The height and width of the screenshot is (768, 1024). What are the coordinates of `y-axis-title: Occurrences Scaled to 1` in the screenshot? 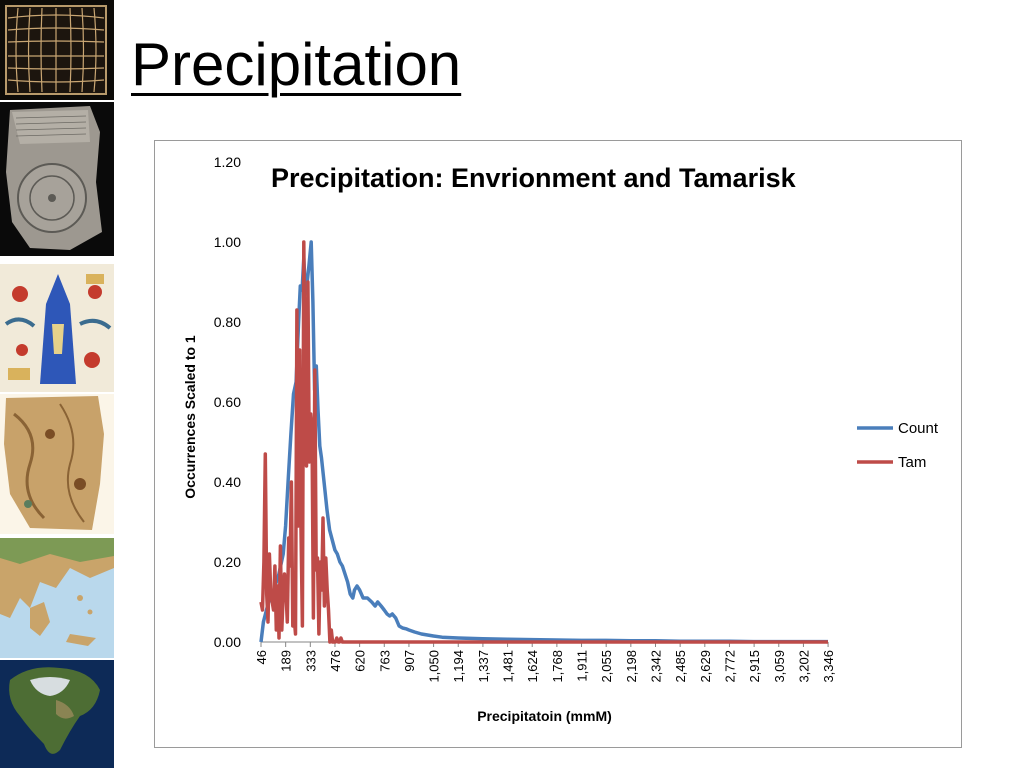 It's located at (190, 417).